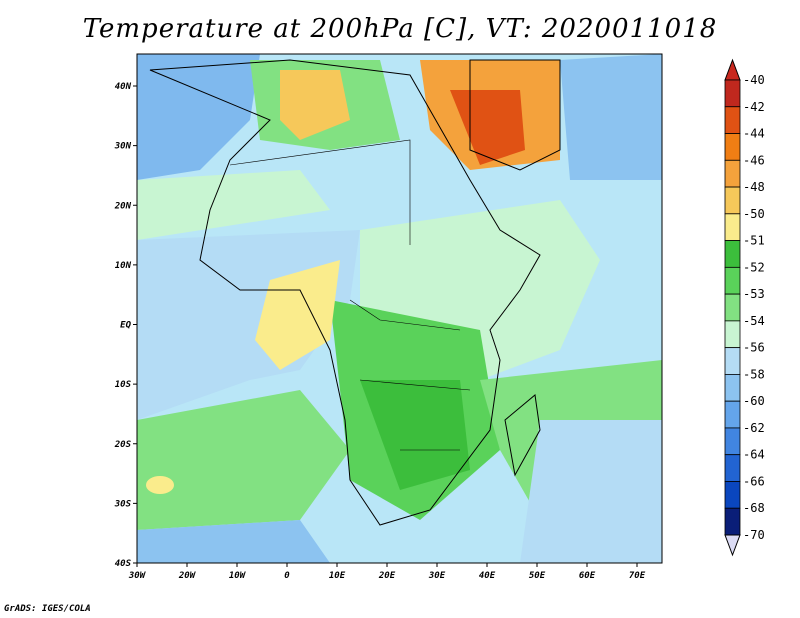 This screenshot has width=800, height=618. What do you see at coordinates (123, 147) in the screenshot?
I see `lat-tick-label: 30N` at bounding box center [123, 147].